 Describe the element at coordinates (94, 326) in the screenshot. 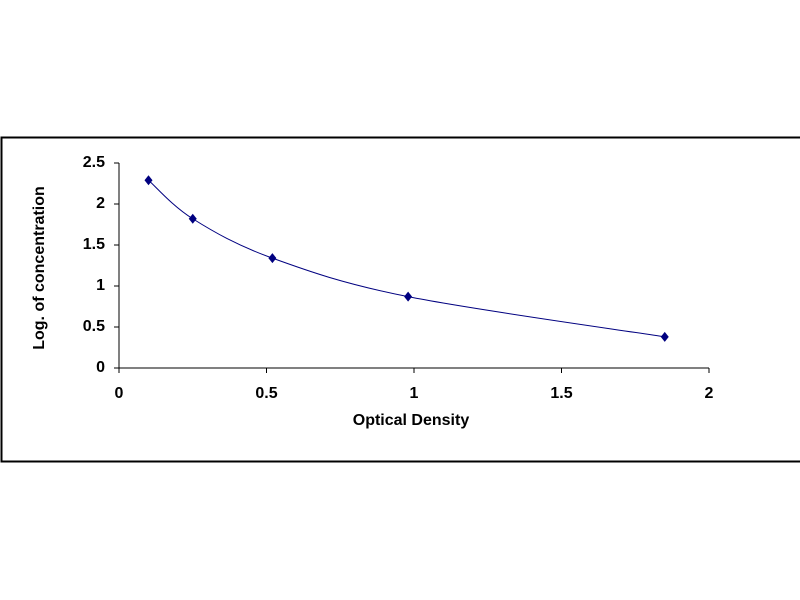

I see `y-tick-label: 0.5` at that location.